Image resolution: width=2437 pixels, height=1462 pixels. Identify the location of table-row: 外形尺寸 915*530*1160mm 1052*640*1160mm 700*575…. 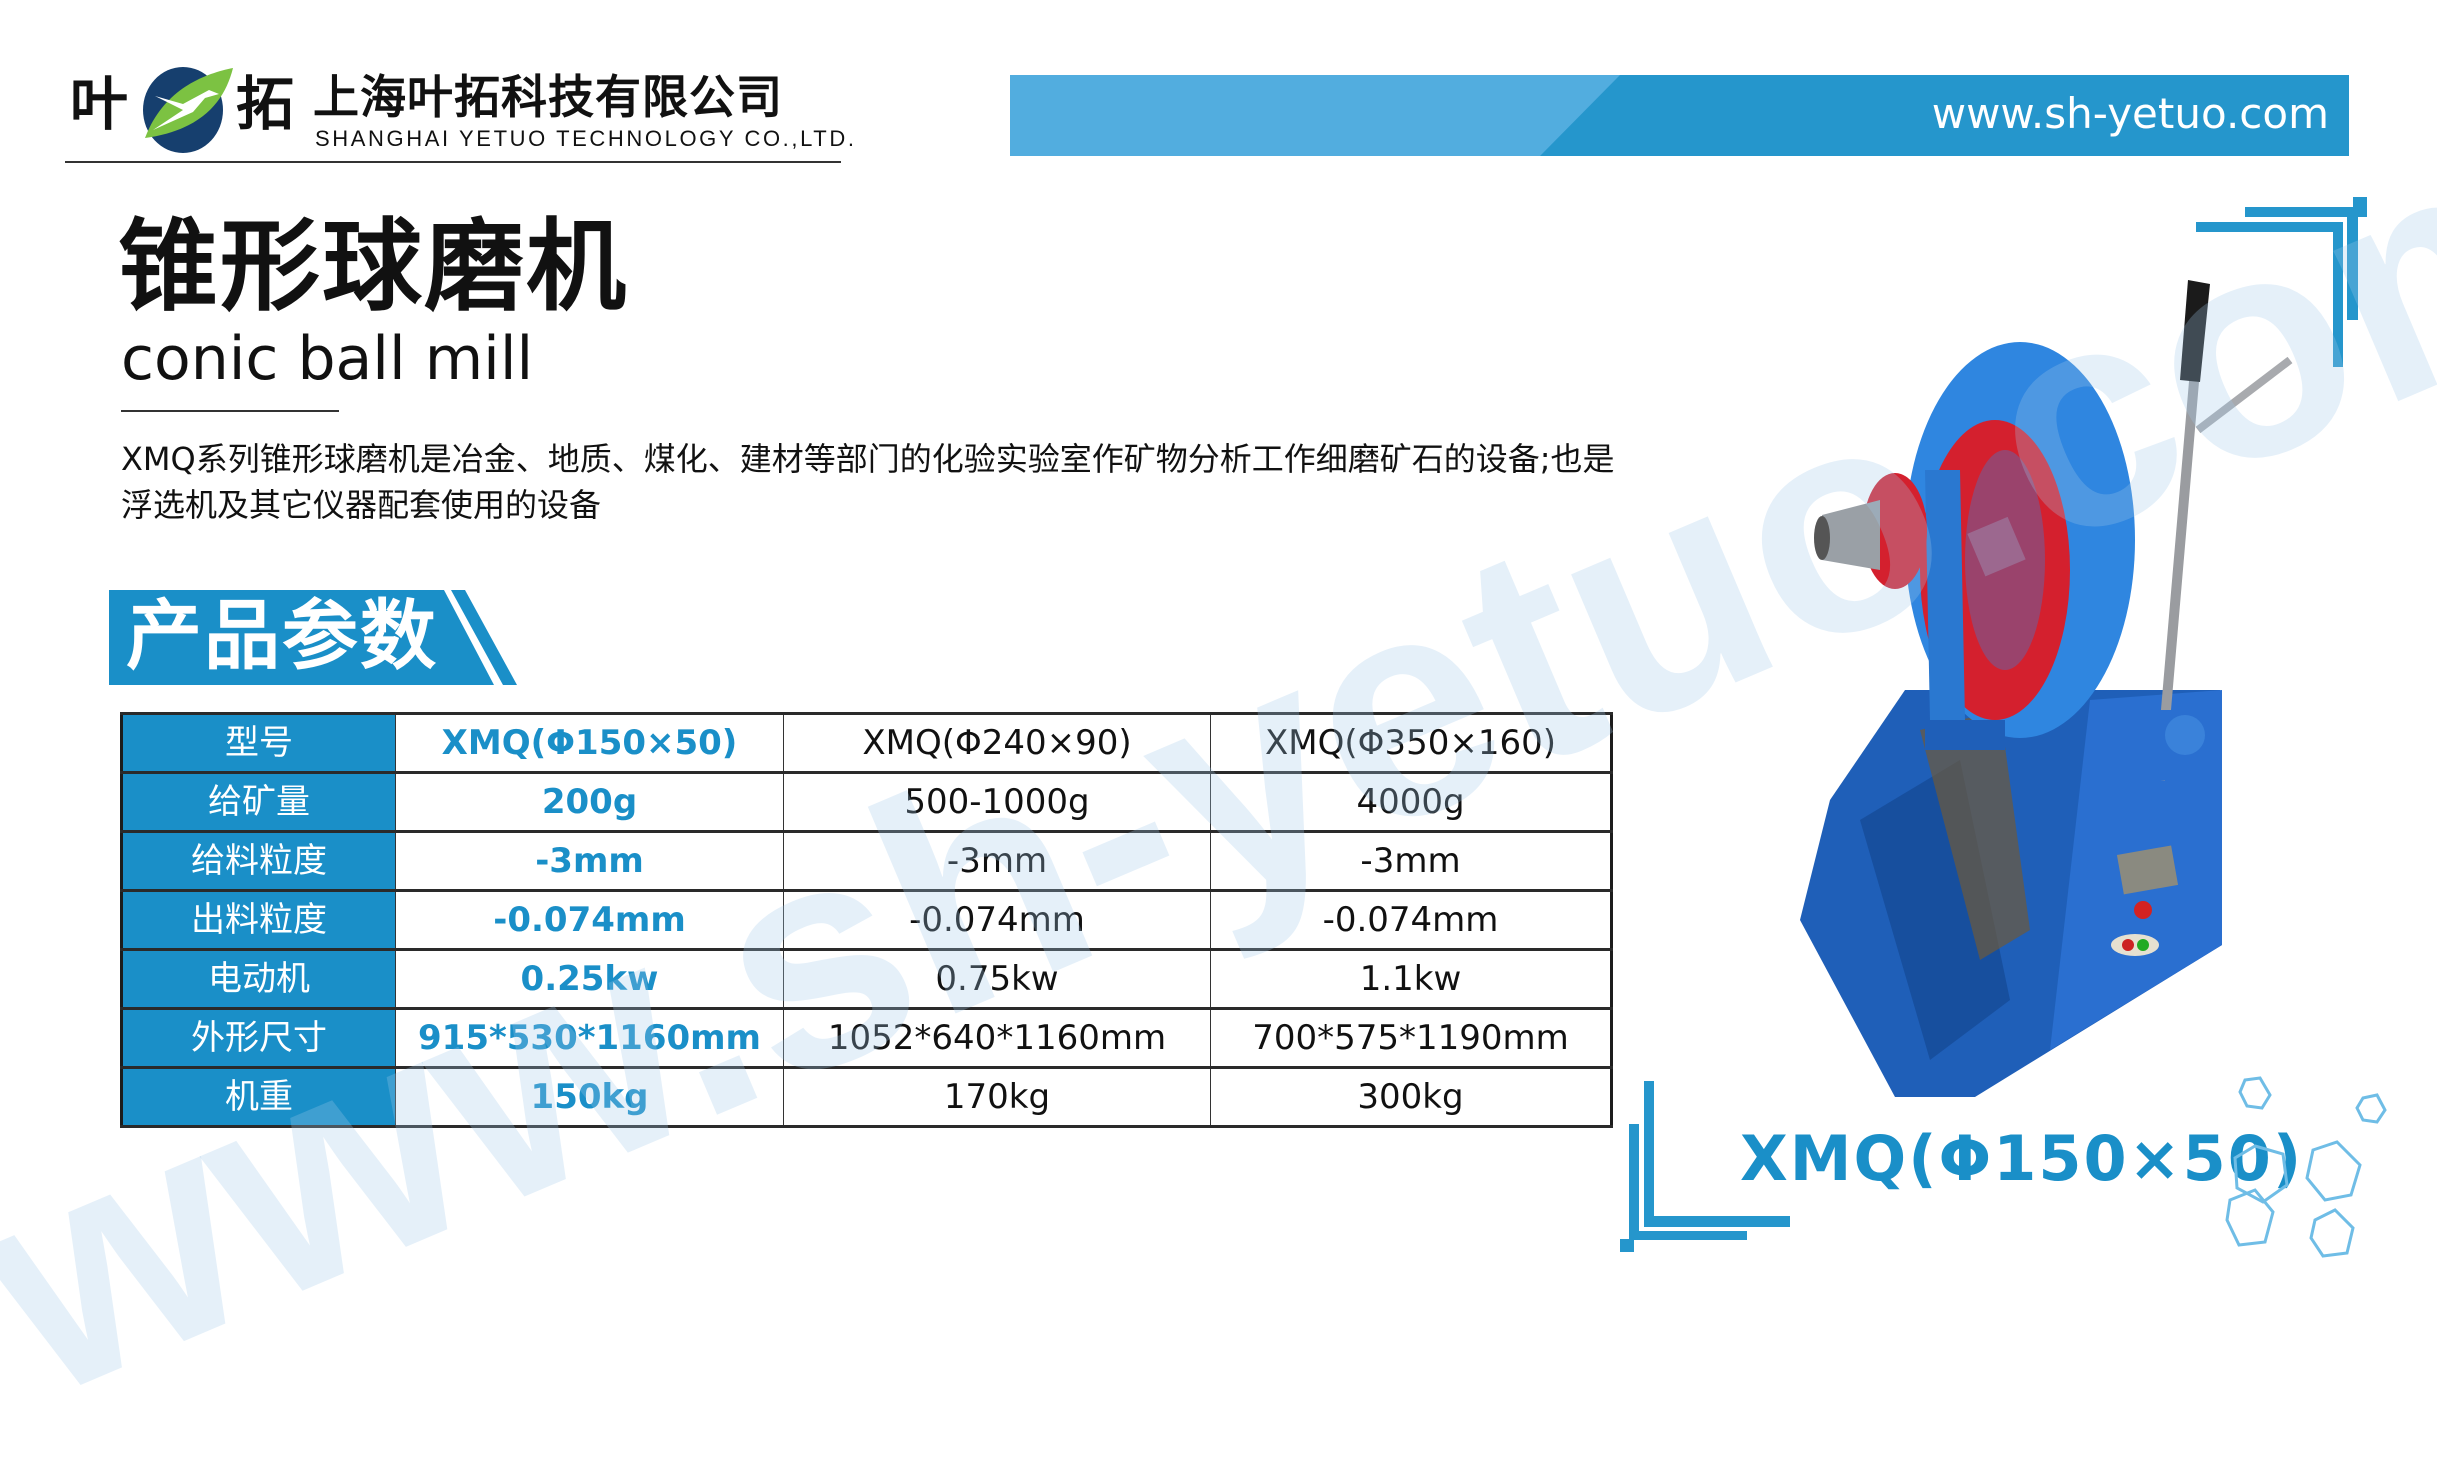
(866, 1038).